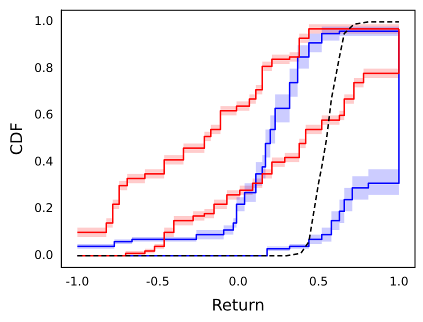  I want to click on y-tick-label: 0.2, so click(44, 208).